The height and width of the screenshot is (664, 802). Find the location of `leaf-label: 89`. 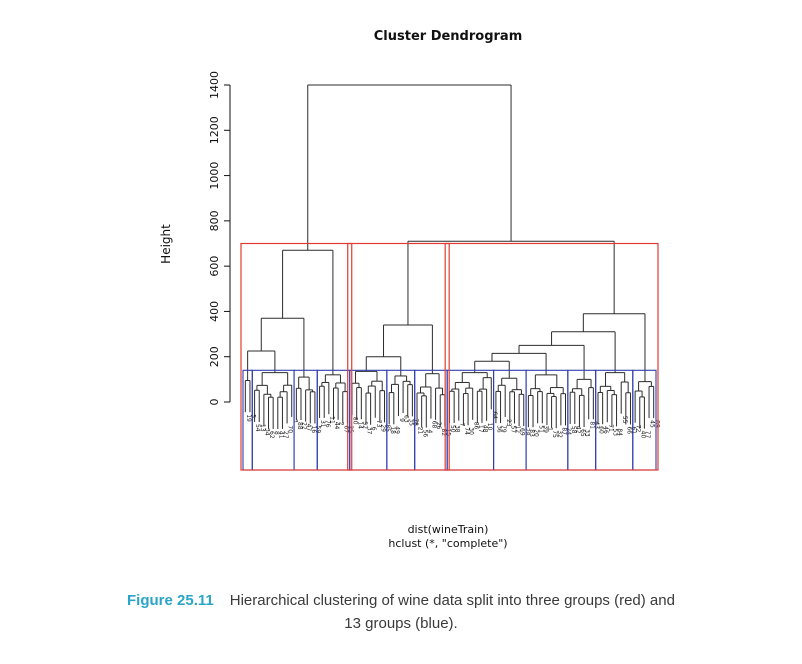

leaf-label: 89 is located at coordinates (656, 424).